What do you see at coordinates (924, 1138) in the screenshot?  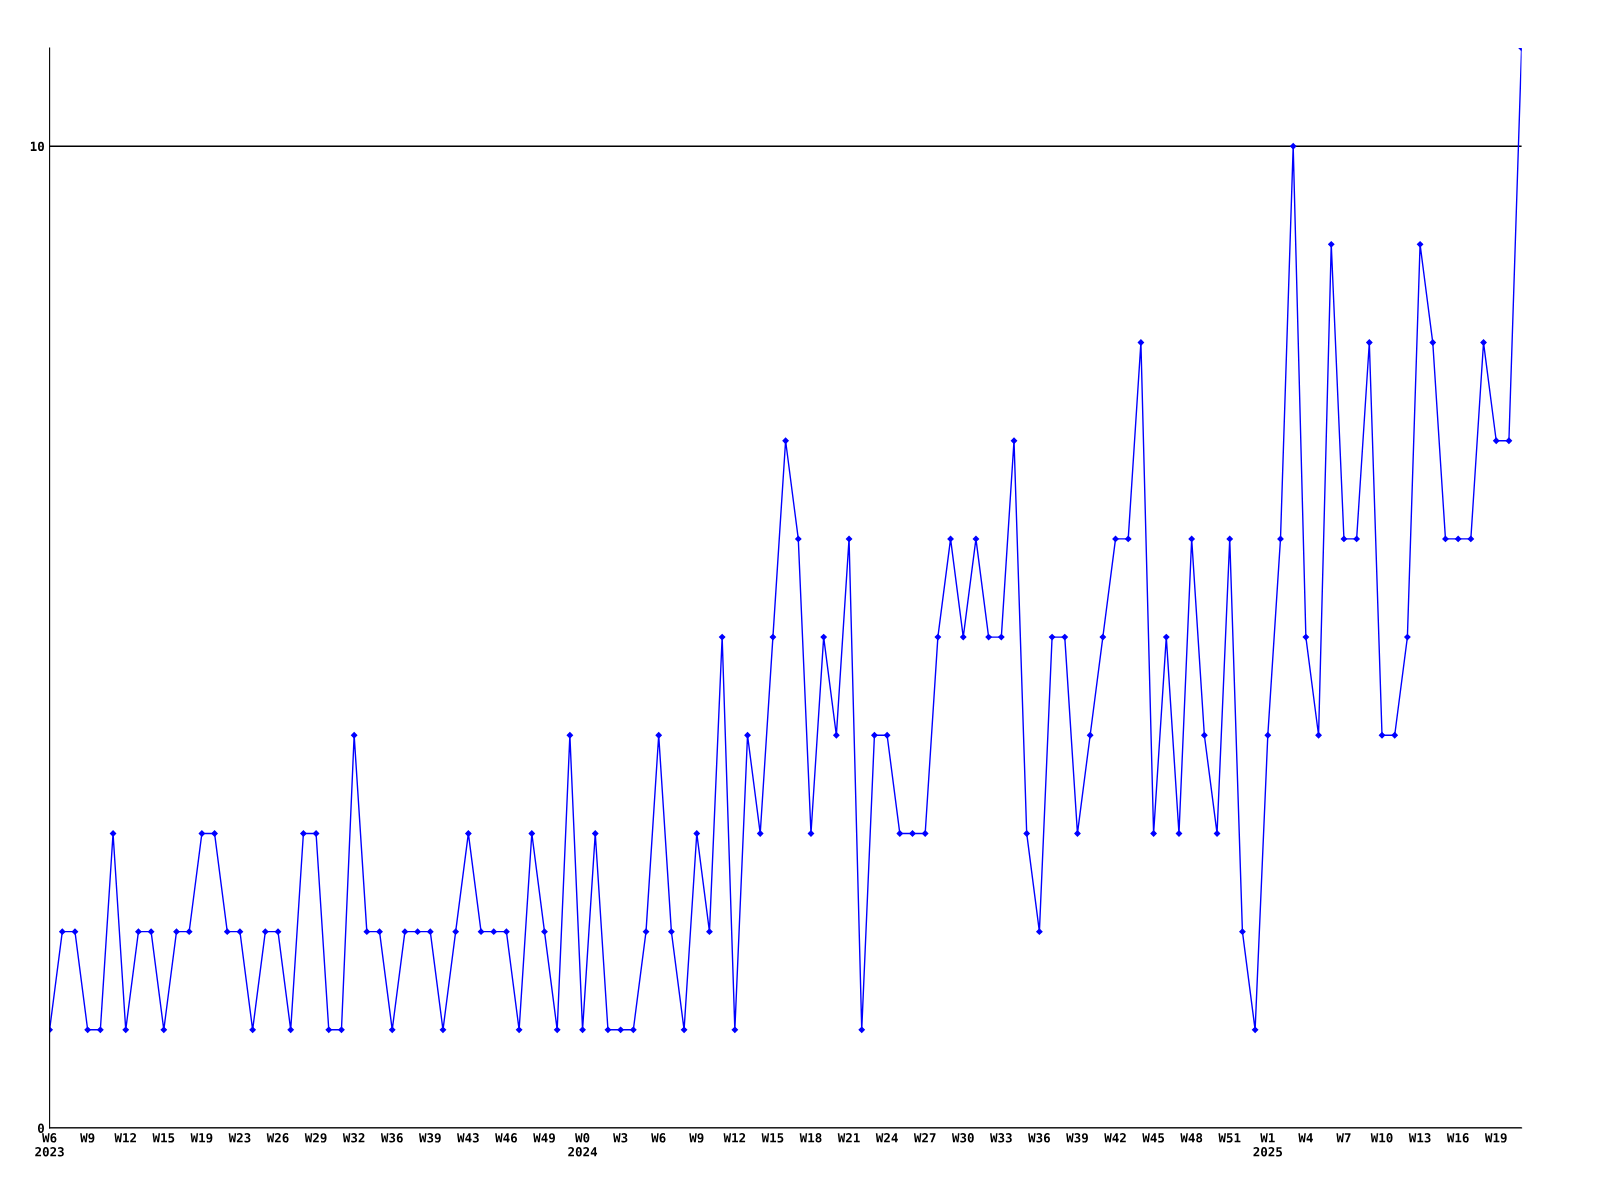 I see `x-tick-label: W27` at bounding box center [924, 1138].